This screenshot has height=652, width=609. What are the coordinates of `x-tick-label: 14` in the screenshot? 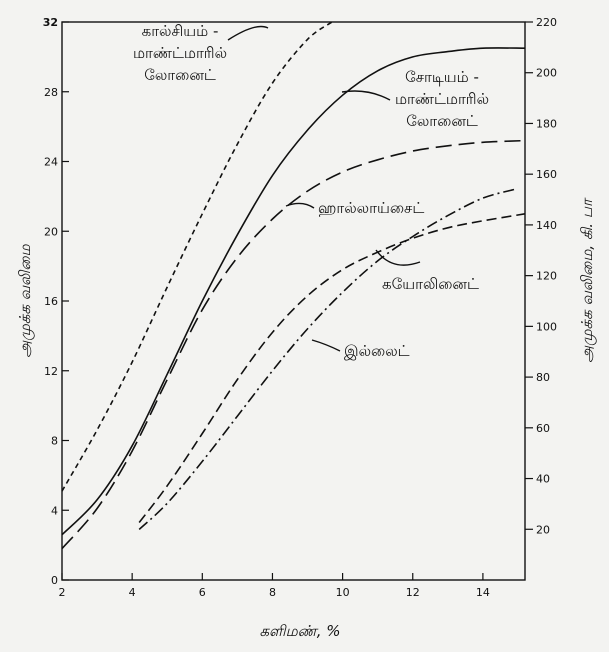 It's located at (483, 592).